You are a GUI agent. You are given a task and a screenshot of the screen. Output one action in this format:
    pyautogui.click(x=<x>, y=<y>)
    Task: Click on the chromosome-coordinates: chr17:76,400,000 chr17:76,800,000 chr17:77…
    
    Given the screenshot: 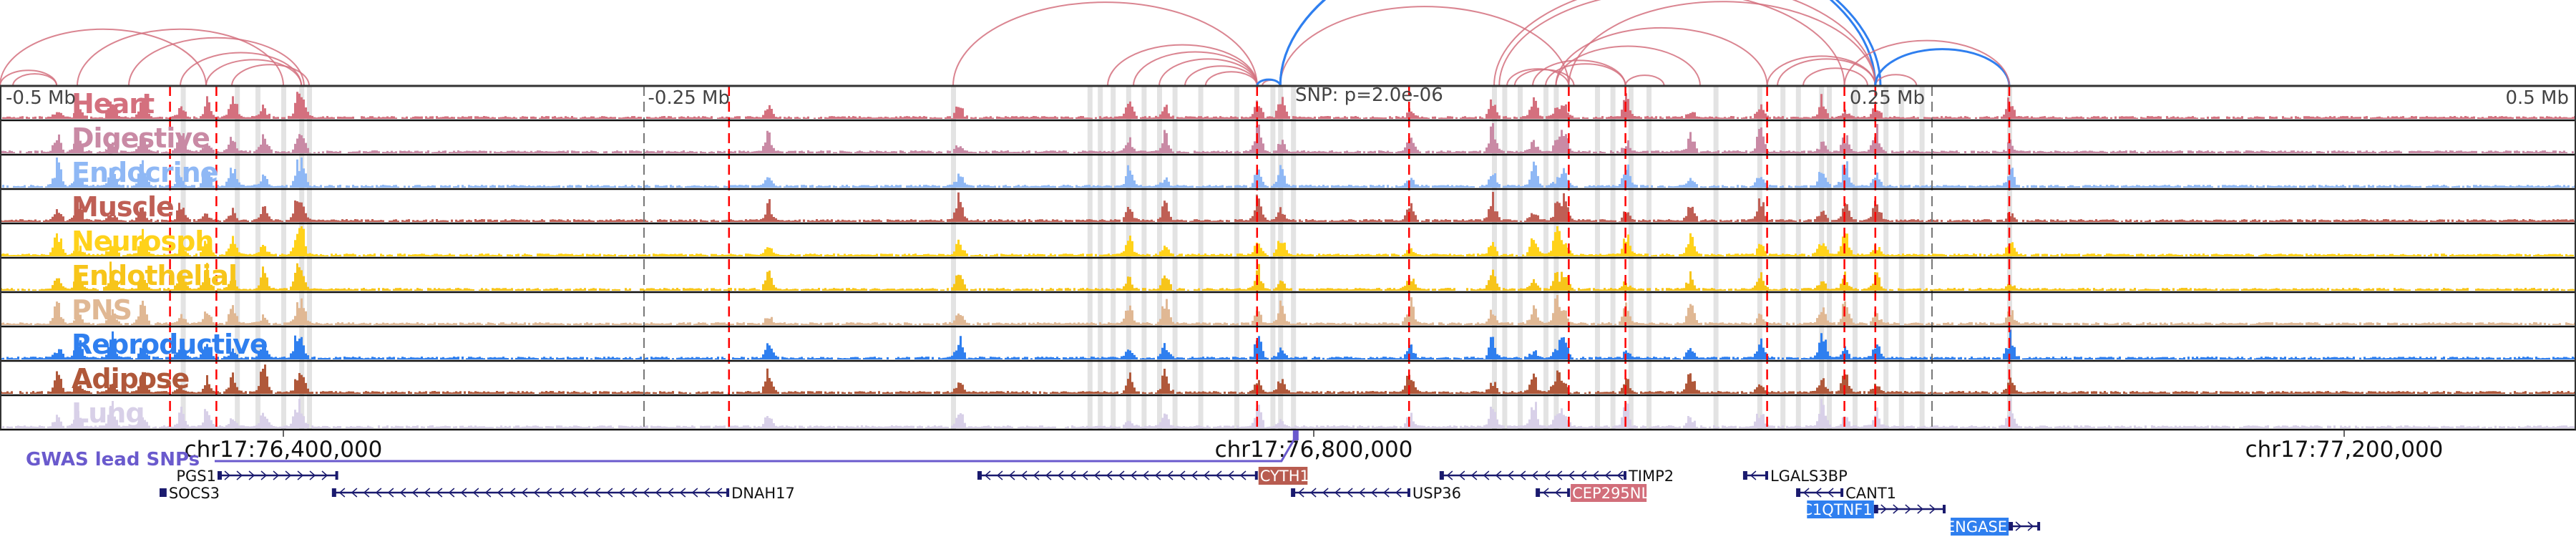 What is the action you would take?
    pyautogui.click(x=1314, y=446)
    